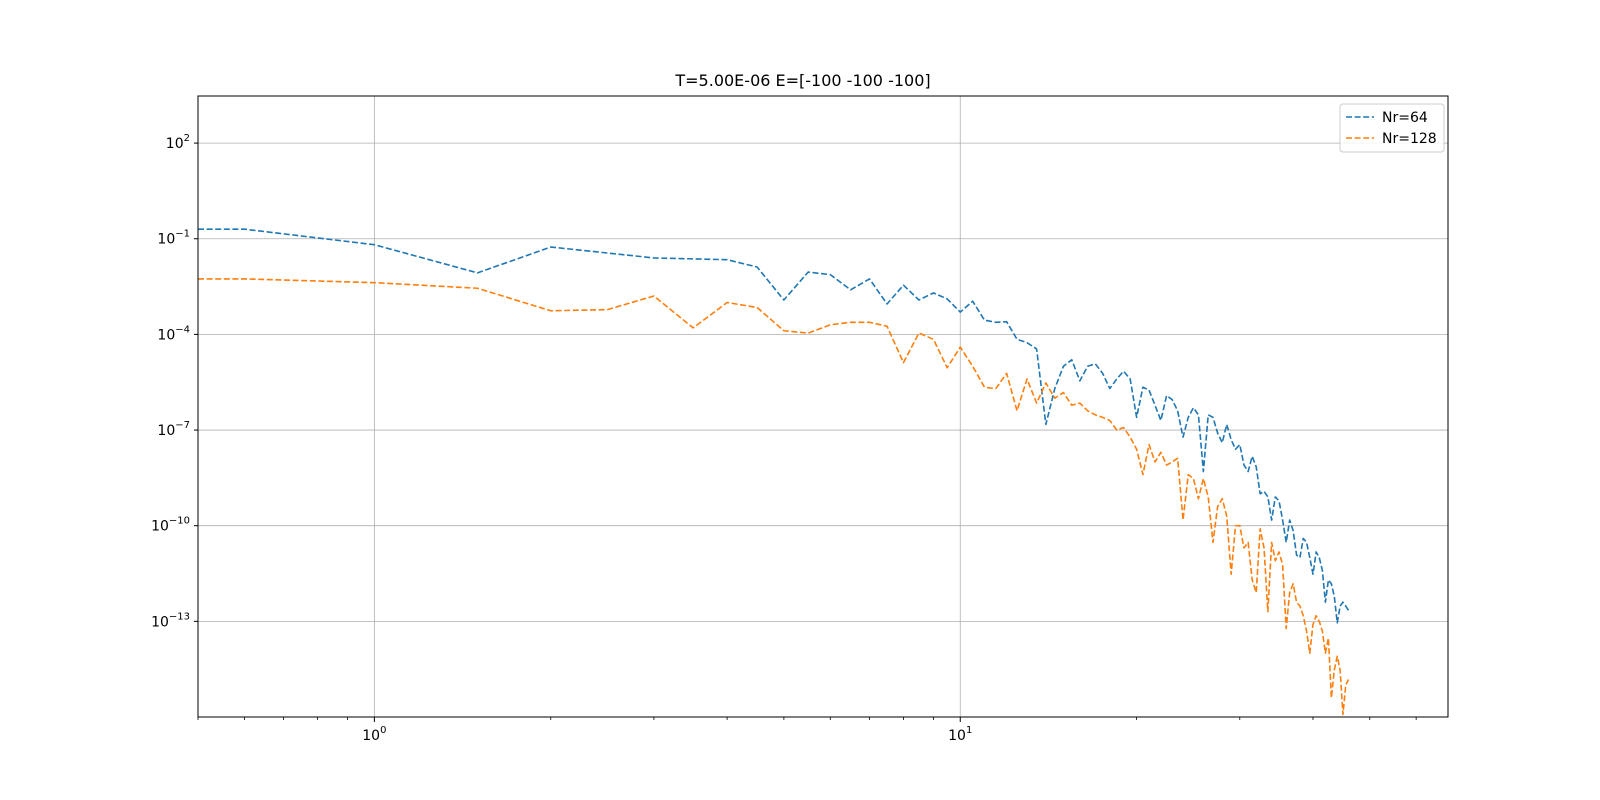 Image resolution: width=1600 pixels, height=800 pixels. What do you see at coordinates (173, 333) in the screenshot?
I see `y-tick-label: 10⁻⁴` at bounding box center [173, 333].